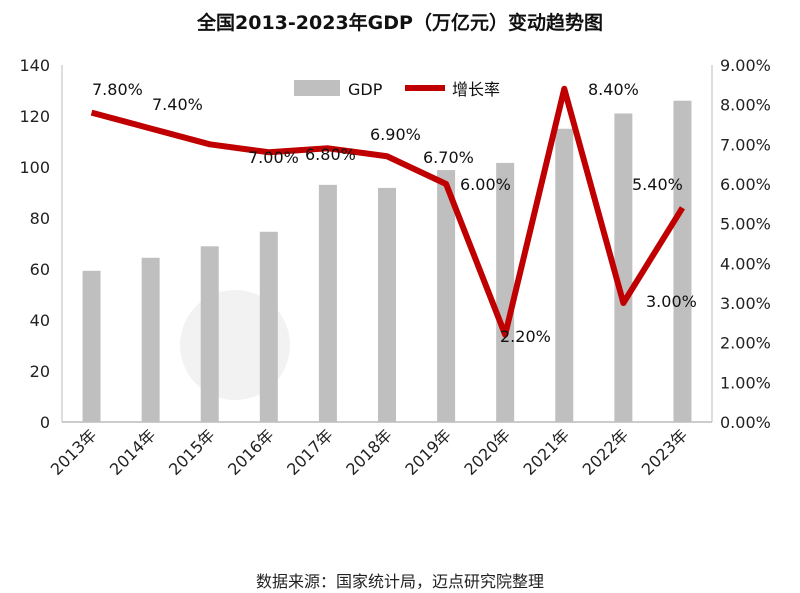 This screenshot has width=800, height=593. I want to click on y-left-tick-label: 140, so click(34, 65).